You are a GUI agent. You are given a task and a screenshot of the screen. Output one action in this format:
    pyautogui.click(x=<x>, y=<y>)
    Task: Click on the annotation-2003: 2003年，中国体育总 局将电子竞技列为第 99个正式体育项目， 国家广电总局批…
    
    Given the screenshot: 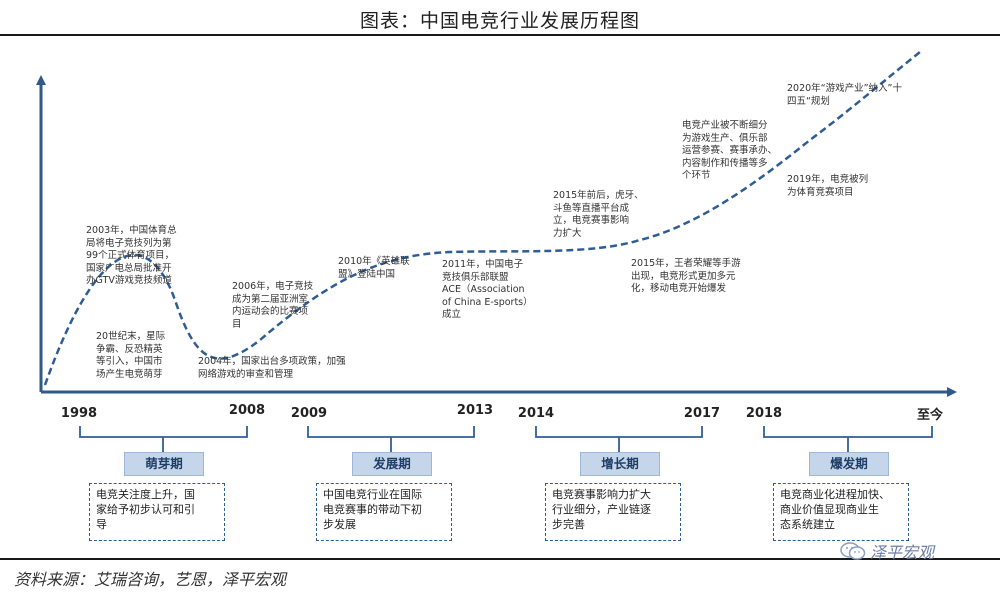 What is the action you would take?
    pyautogui.click(x=131, y=255)
    